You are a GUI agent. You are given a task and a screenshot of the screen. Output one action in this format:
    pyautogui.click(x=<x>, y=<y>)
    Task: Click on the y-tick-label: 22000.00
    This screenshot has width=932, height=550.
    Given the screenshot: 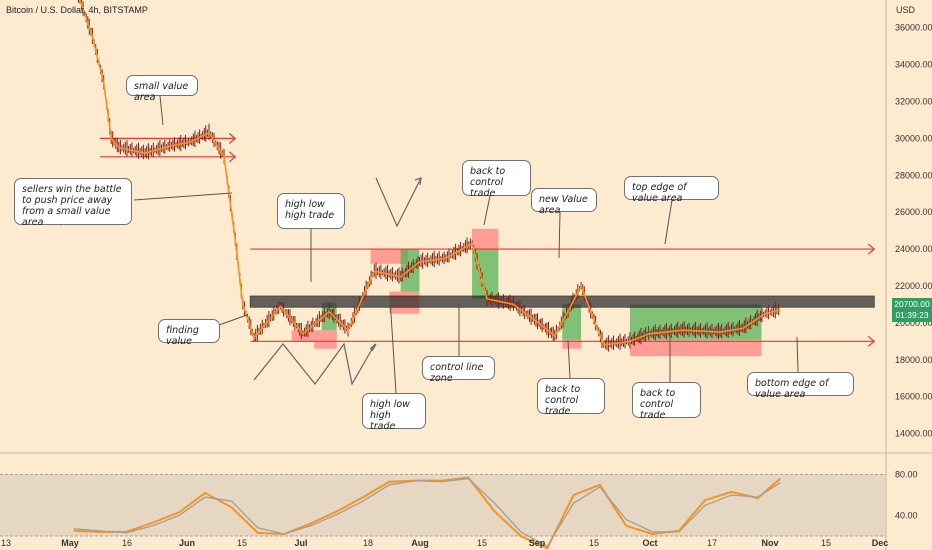 What is the action you would take?
    pyautogui.click(x=913, y=286)
    